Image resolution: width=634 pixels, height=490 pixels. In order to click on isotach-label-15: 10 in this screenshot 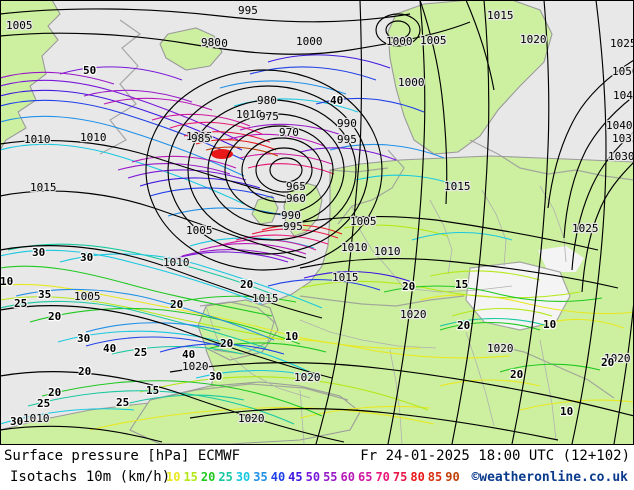, I will do `click(6, 281)`.